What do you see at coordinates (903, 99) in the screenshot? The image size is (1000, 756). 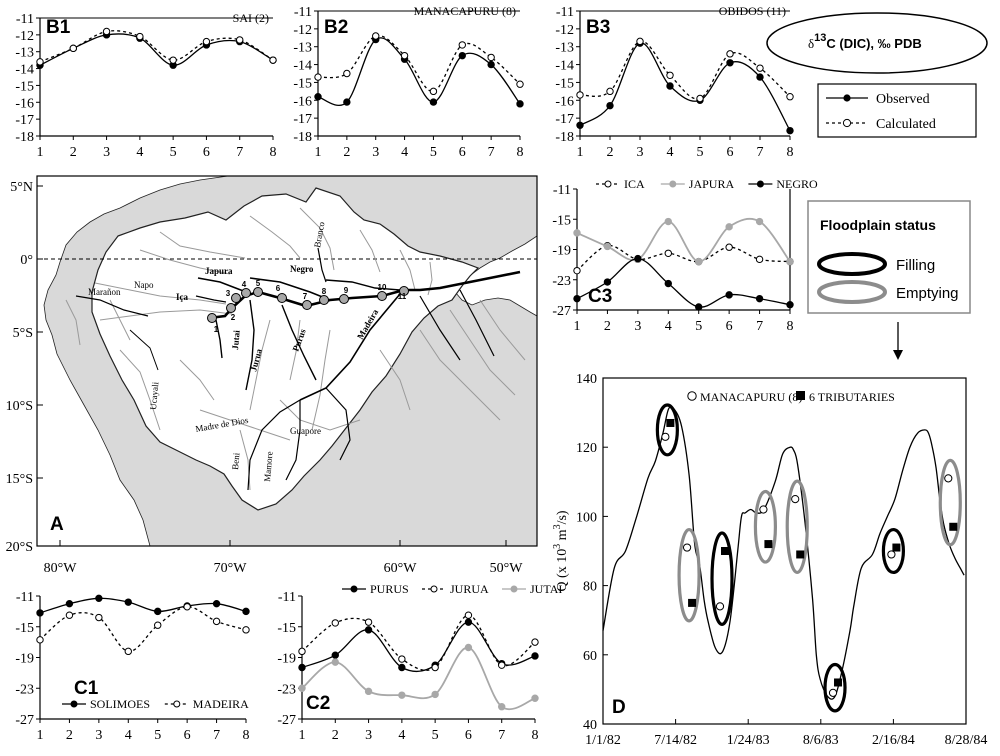 I see `legend-observed: Observed` at bounding box center [903, 99].